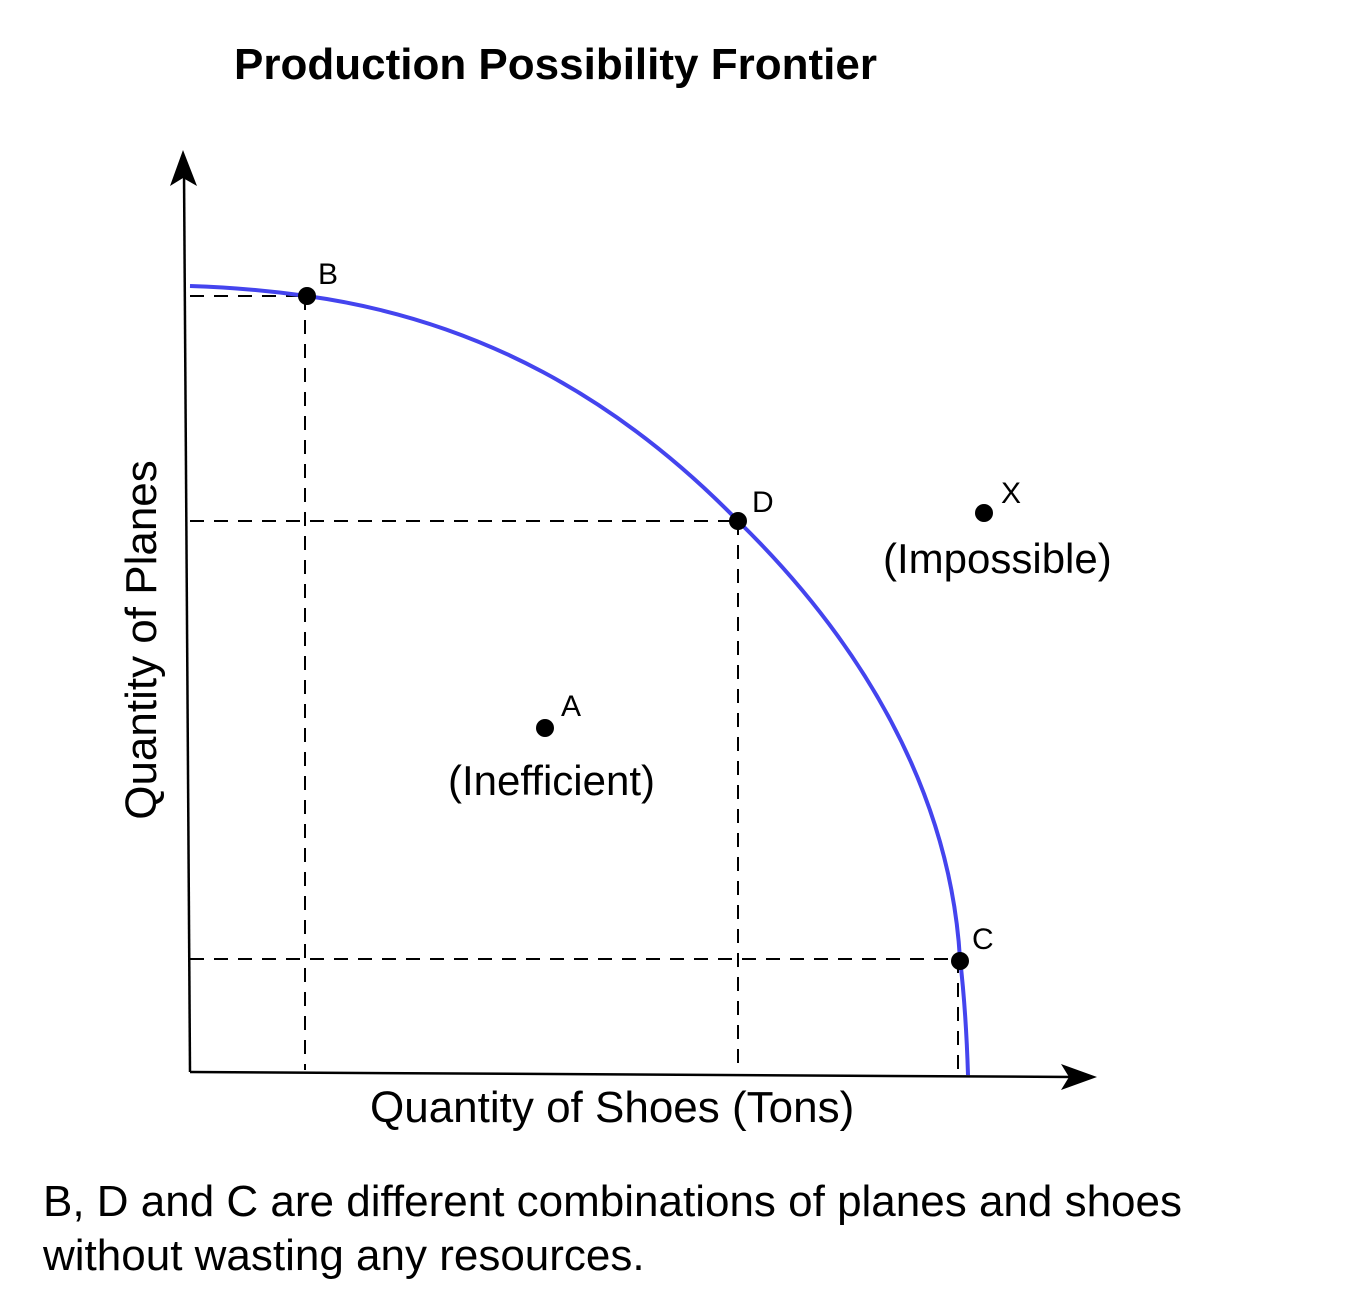  What do you see at coordinates (738, 521) in the screenshot?
I see `point-d-marker` at bounding box center [738, 521].